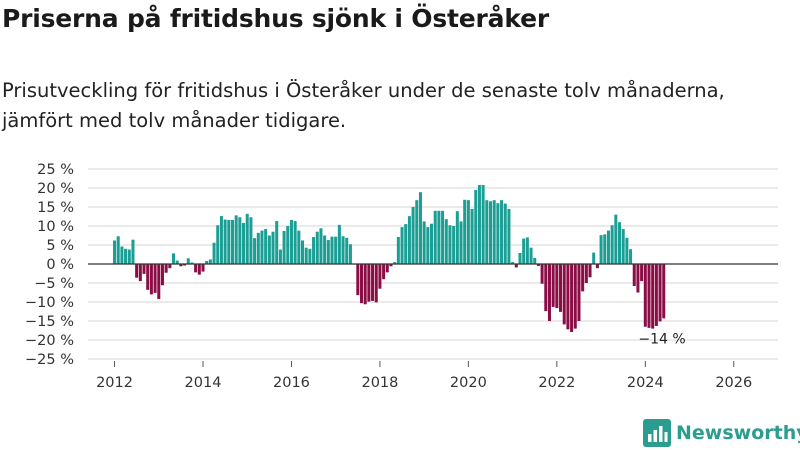  What do you see at coordinates (468, 383) in the screenshot?
I see `x-tick-label: 2020` at bounding box center [468, 383].